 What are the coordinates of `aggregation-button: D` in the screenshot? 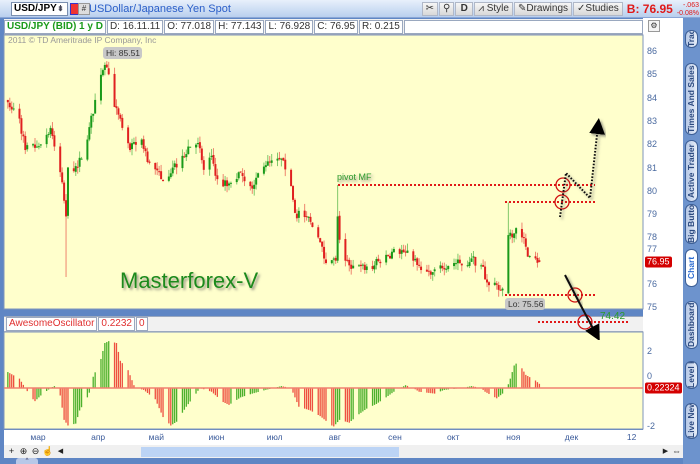 It's located at (464, 9).